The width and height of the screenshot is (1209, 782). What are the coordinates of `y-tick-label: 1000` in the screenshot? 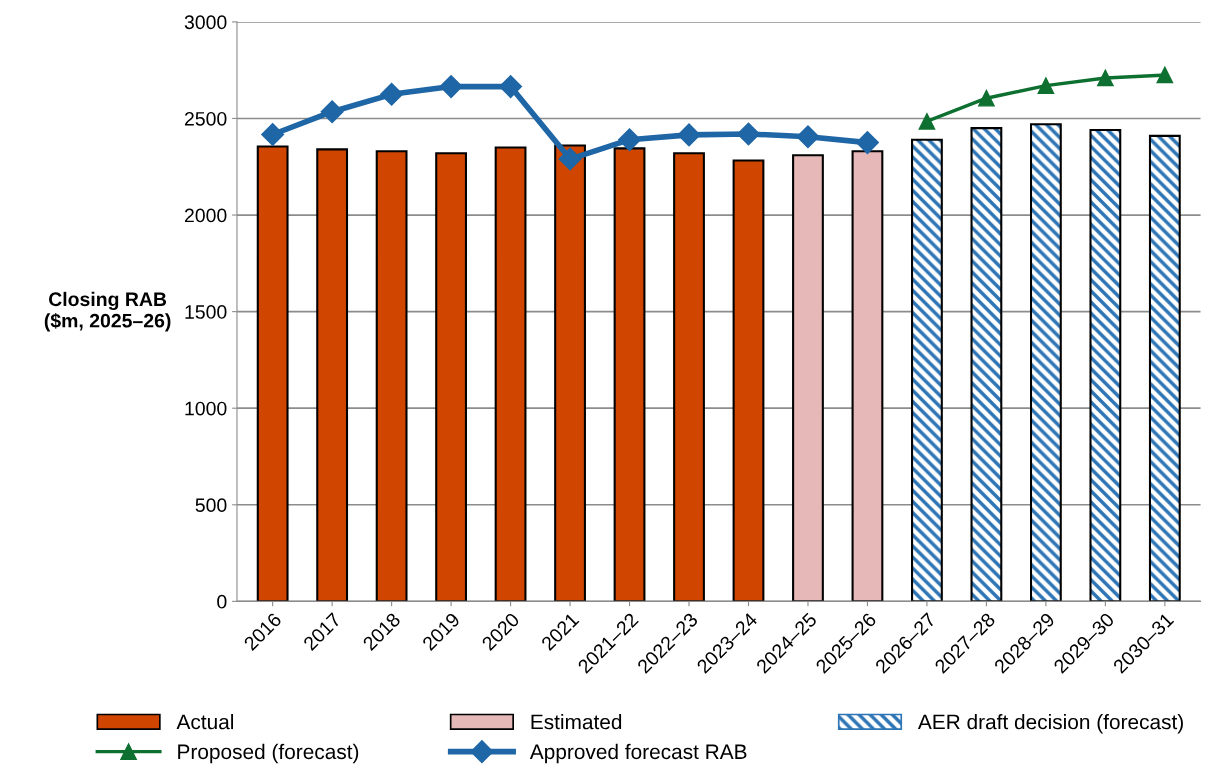 It's located at (206, 408).